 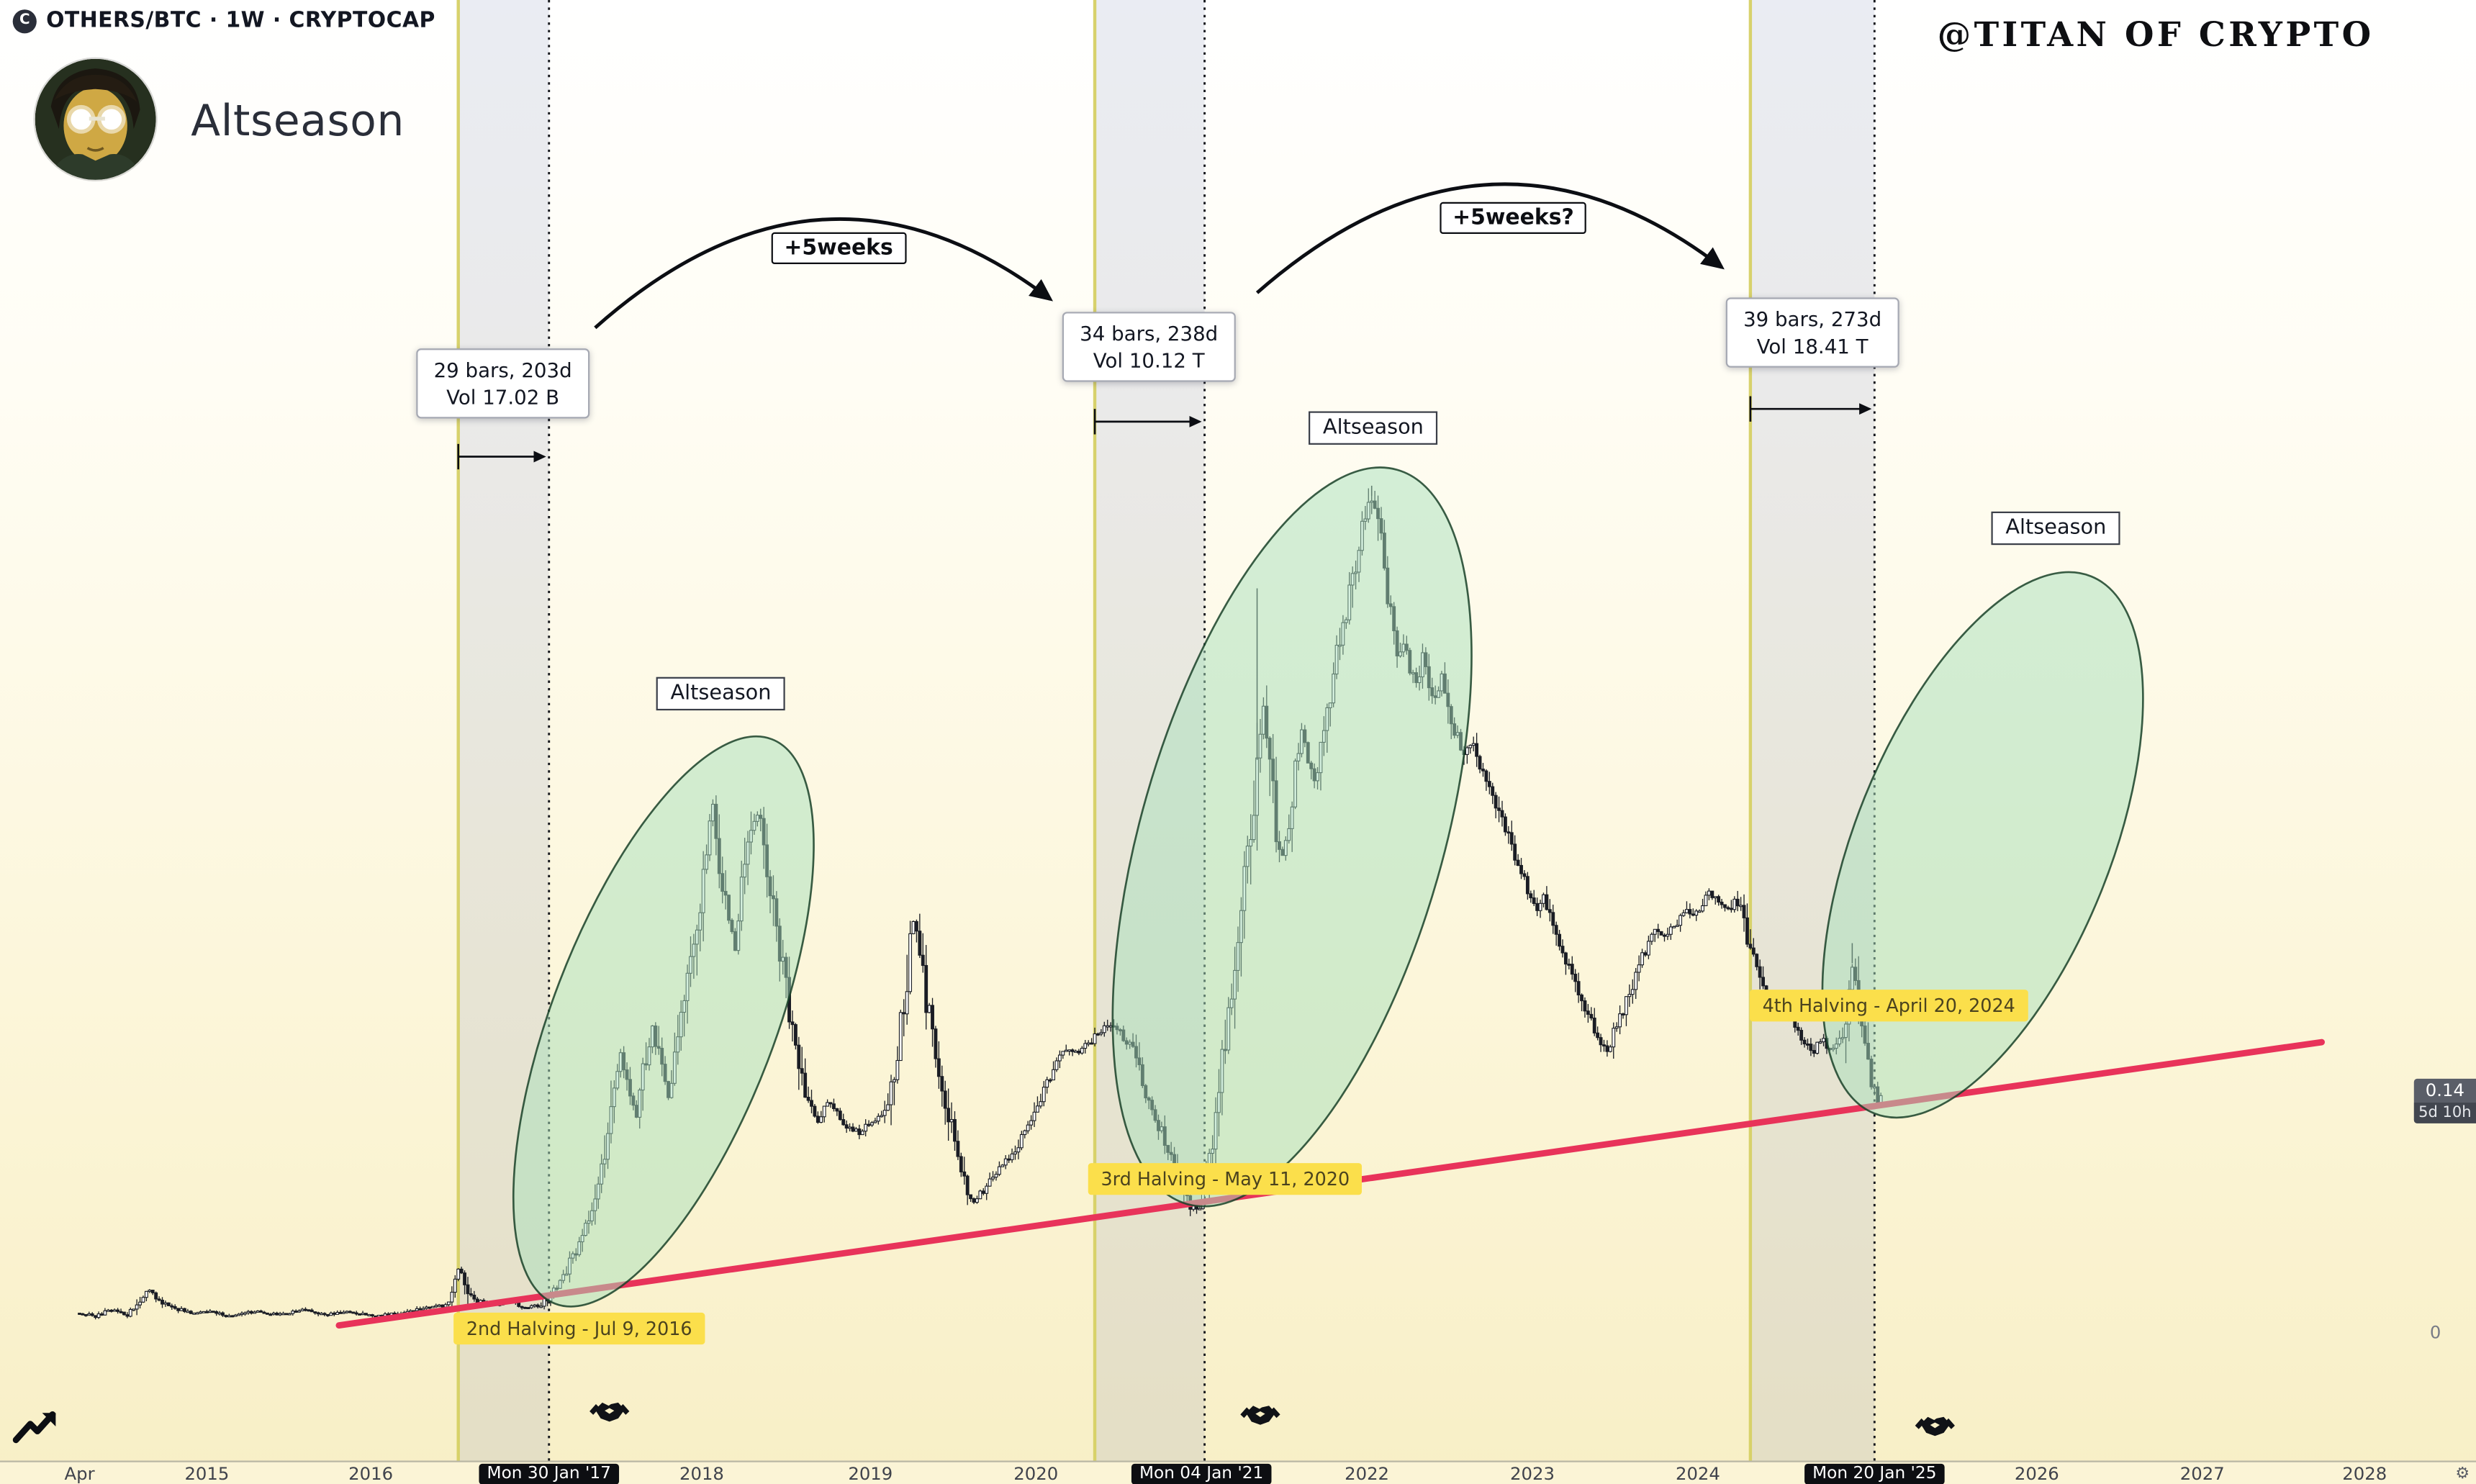 What do you see at coordinates (702, 1473) in the screenshot?
I see `time-axis-tick: 2018` at bounding box center [702, 1473].